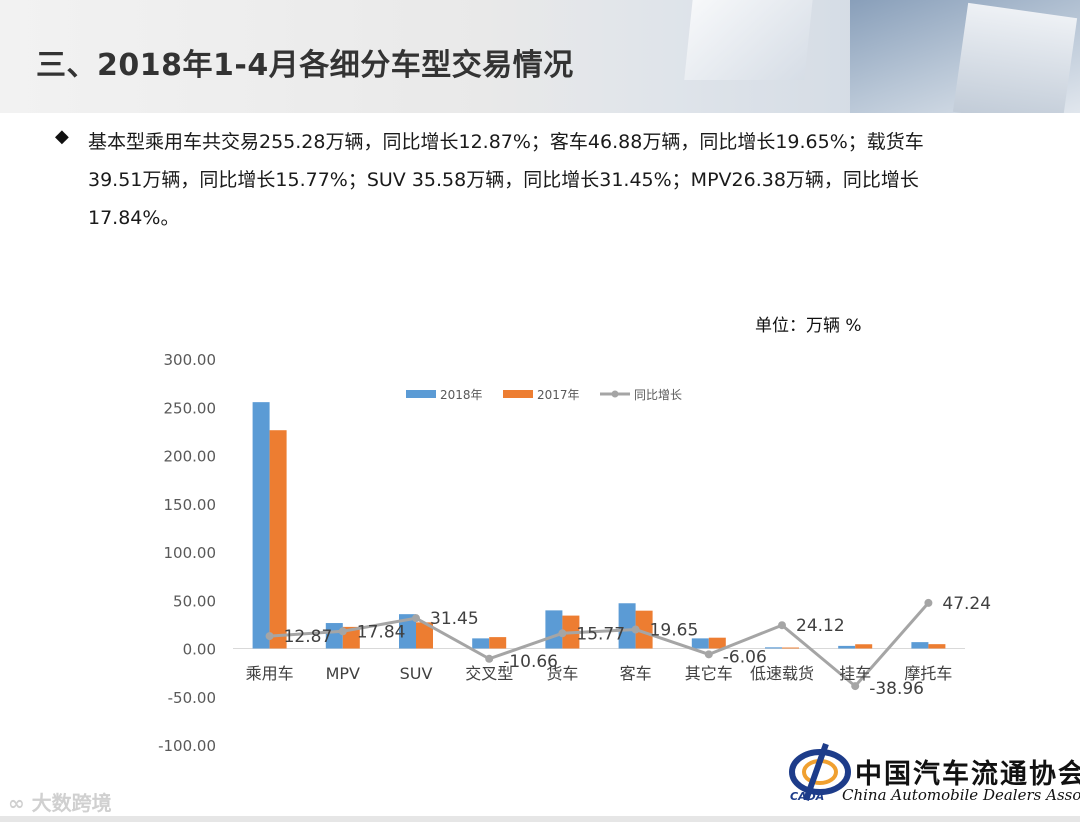  What do you see at coordinates (674, 631) in the screenshot?
I see `growth-data-label: 19.65` at bounding box center [674, 631].